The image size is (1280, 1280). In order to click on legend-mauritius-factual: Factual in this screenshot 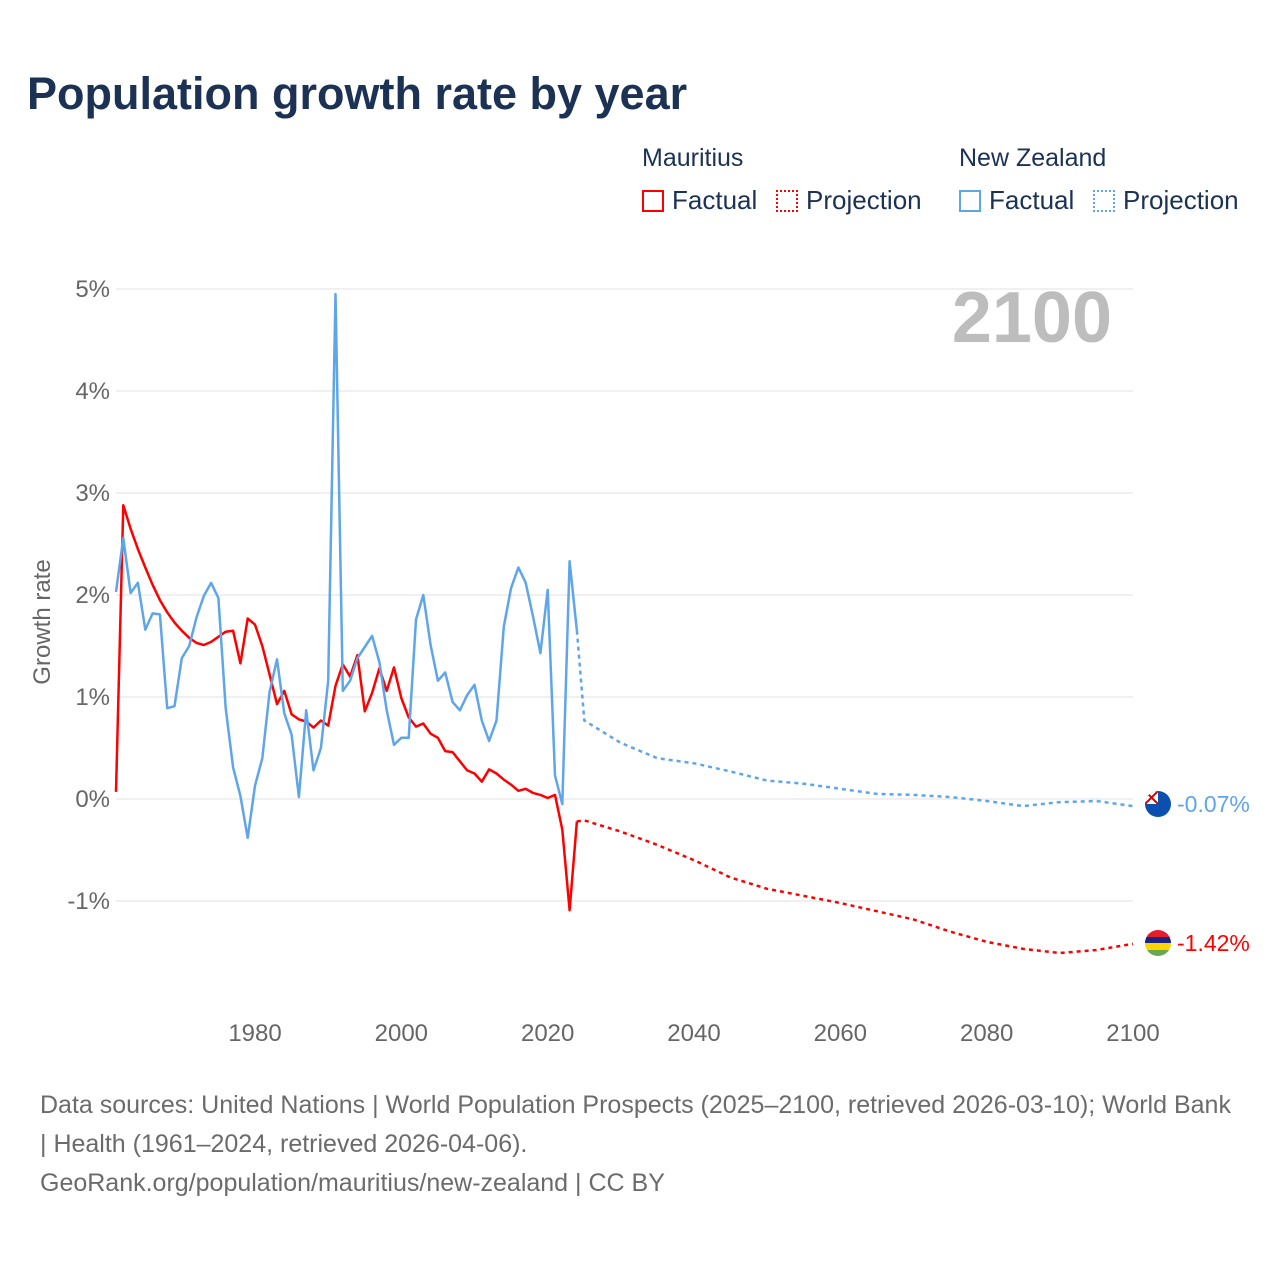, I will do `click(699, 200)`.